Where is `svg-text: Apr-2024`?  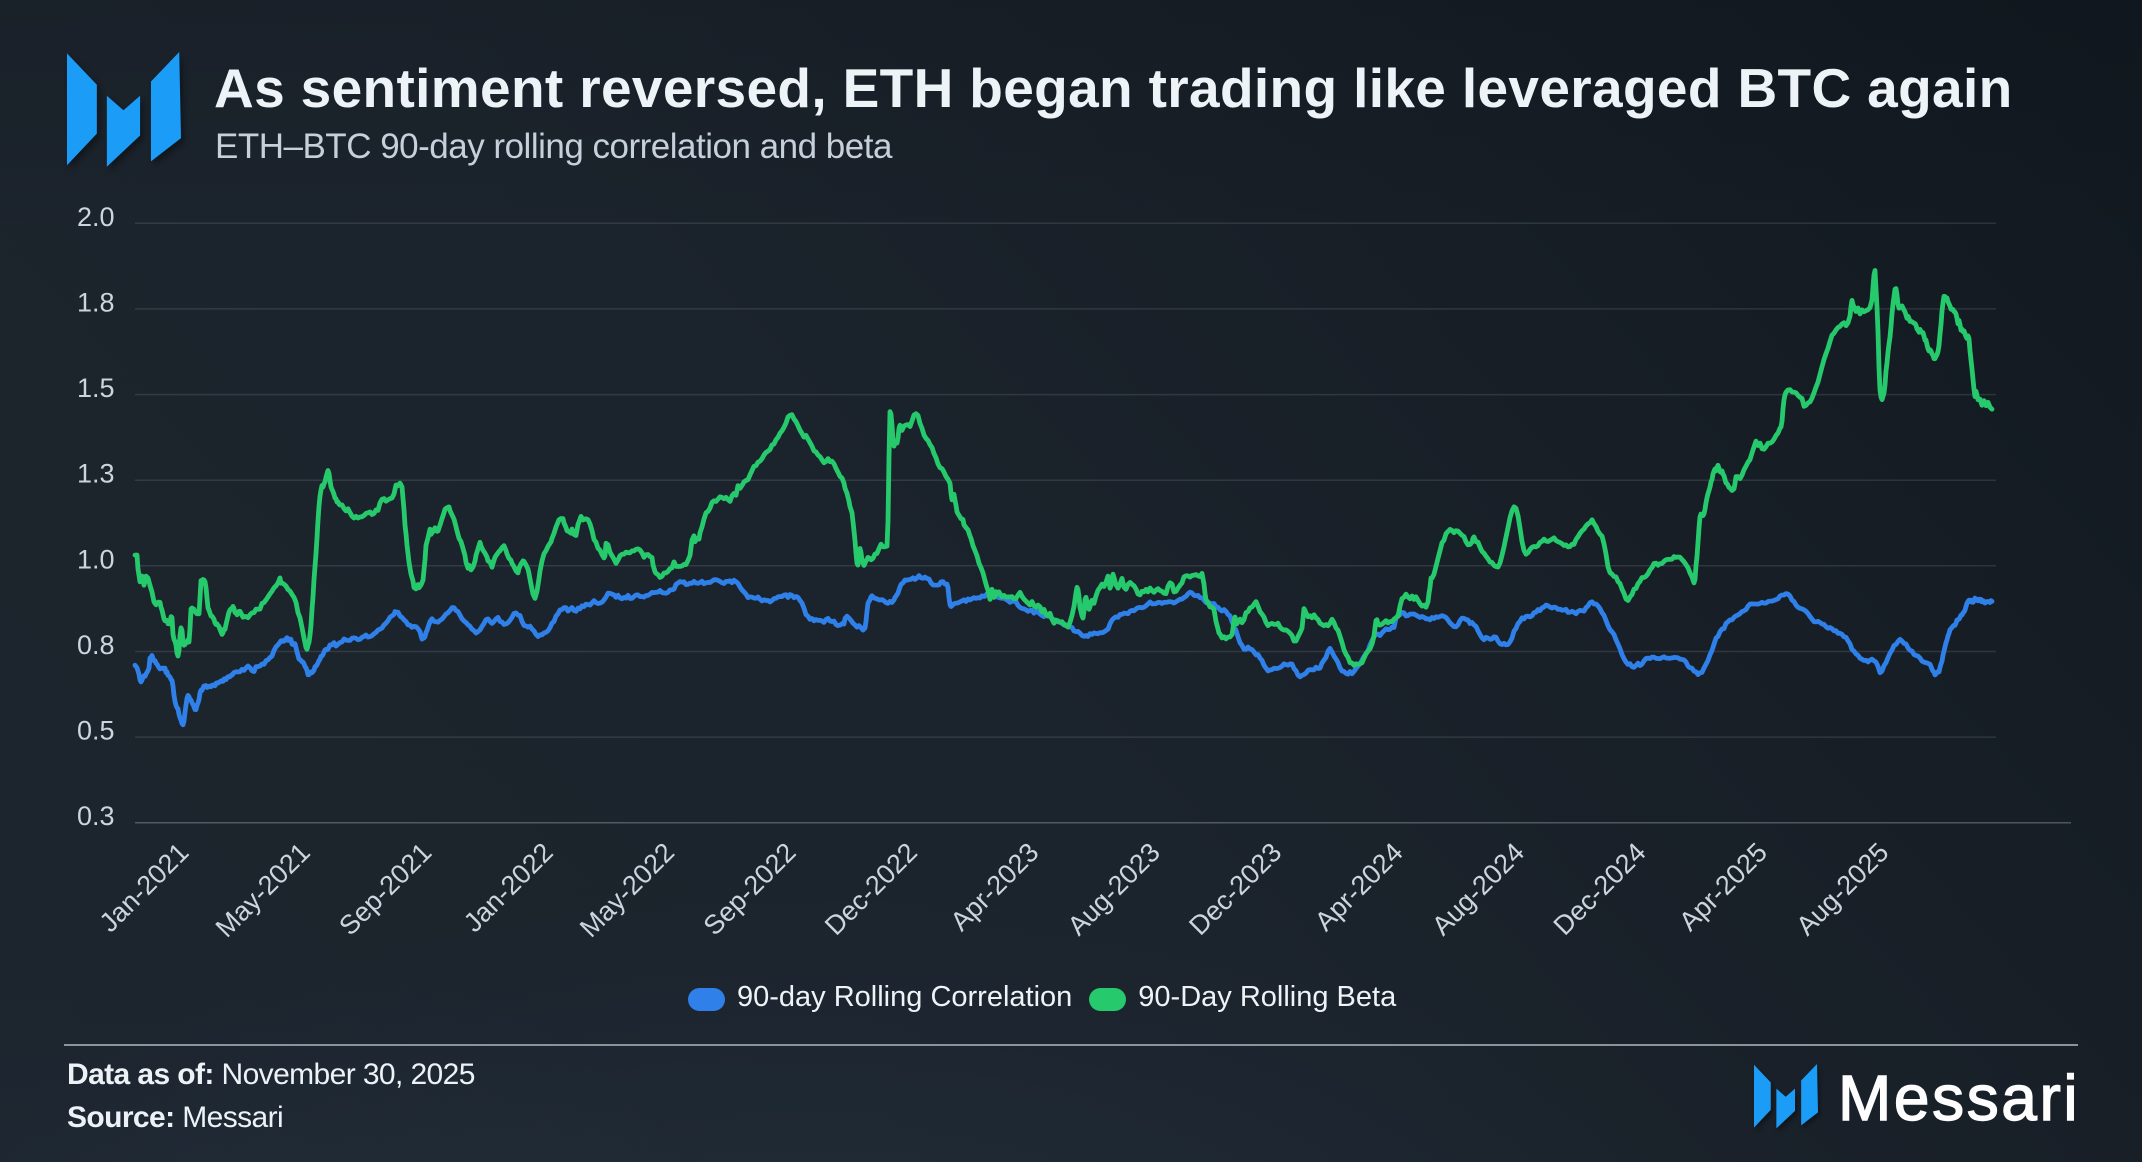 svg-text: Apr-2024 is located at coordinates (1359, 887).